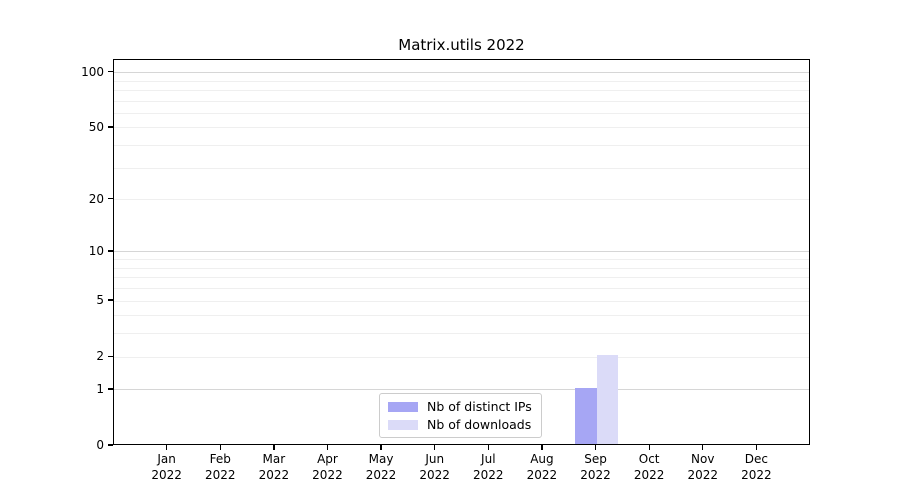 This screenshot has width=900, height=500. I want to click on chart-title: Matrix.utils 2022, so click(461, 45).